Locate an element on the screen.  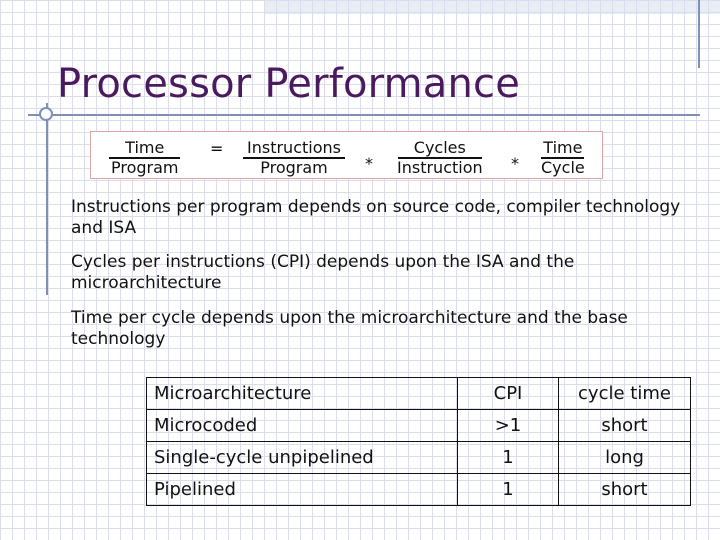
table-row: Single-cycle unpipelined 1 long is located at coordinates (418, 457).